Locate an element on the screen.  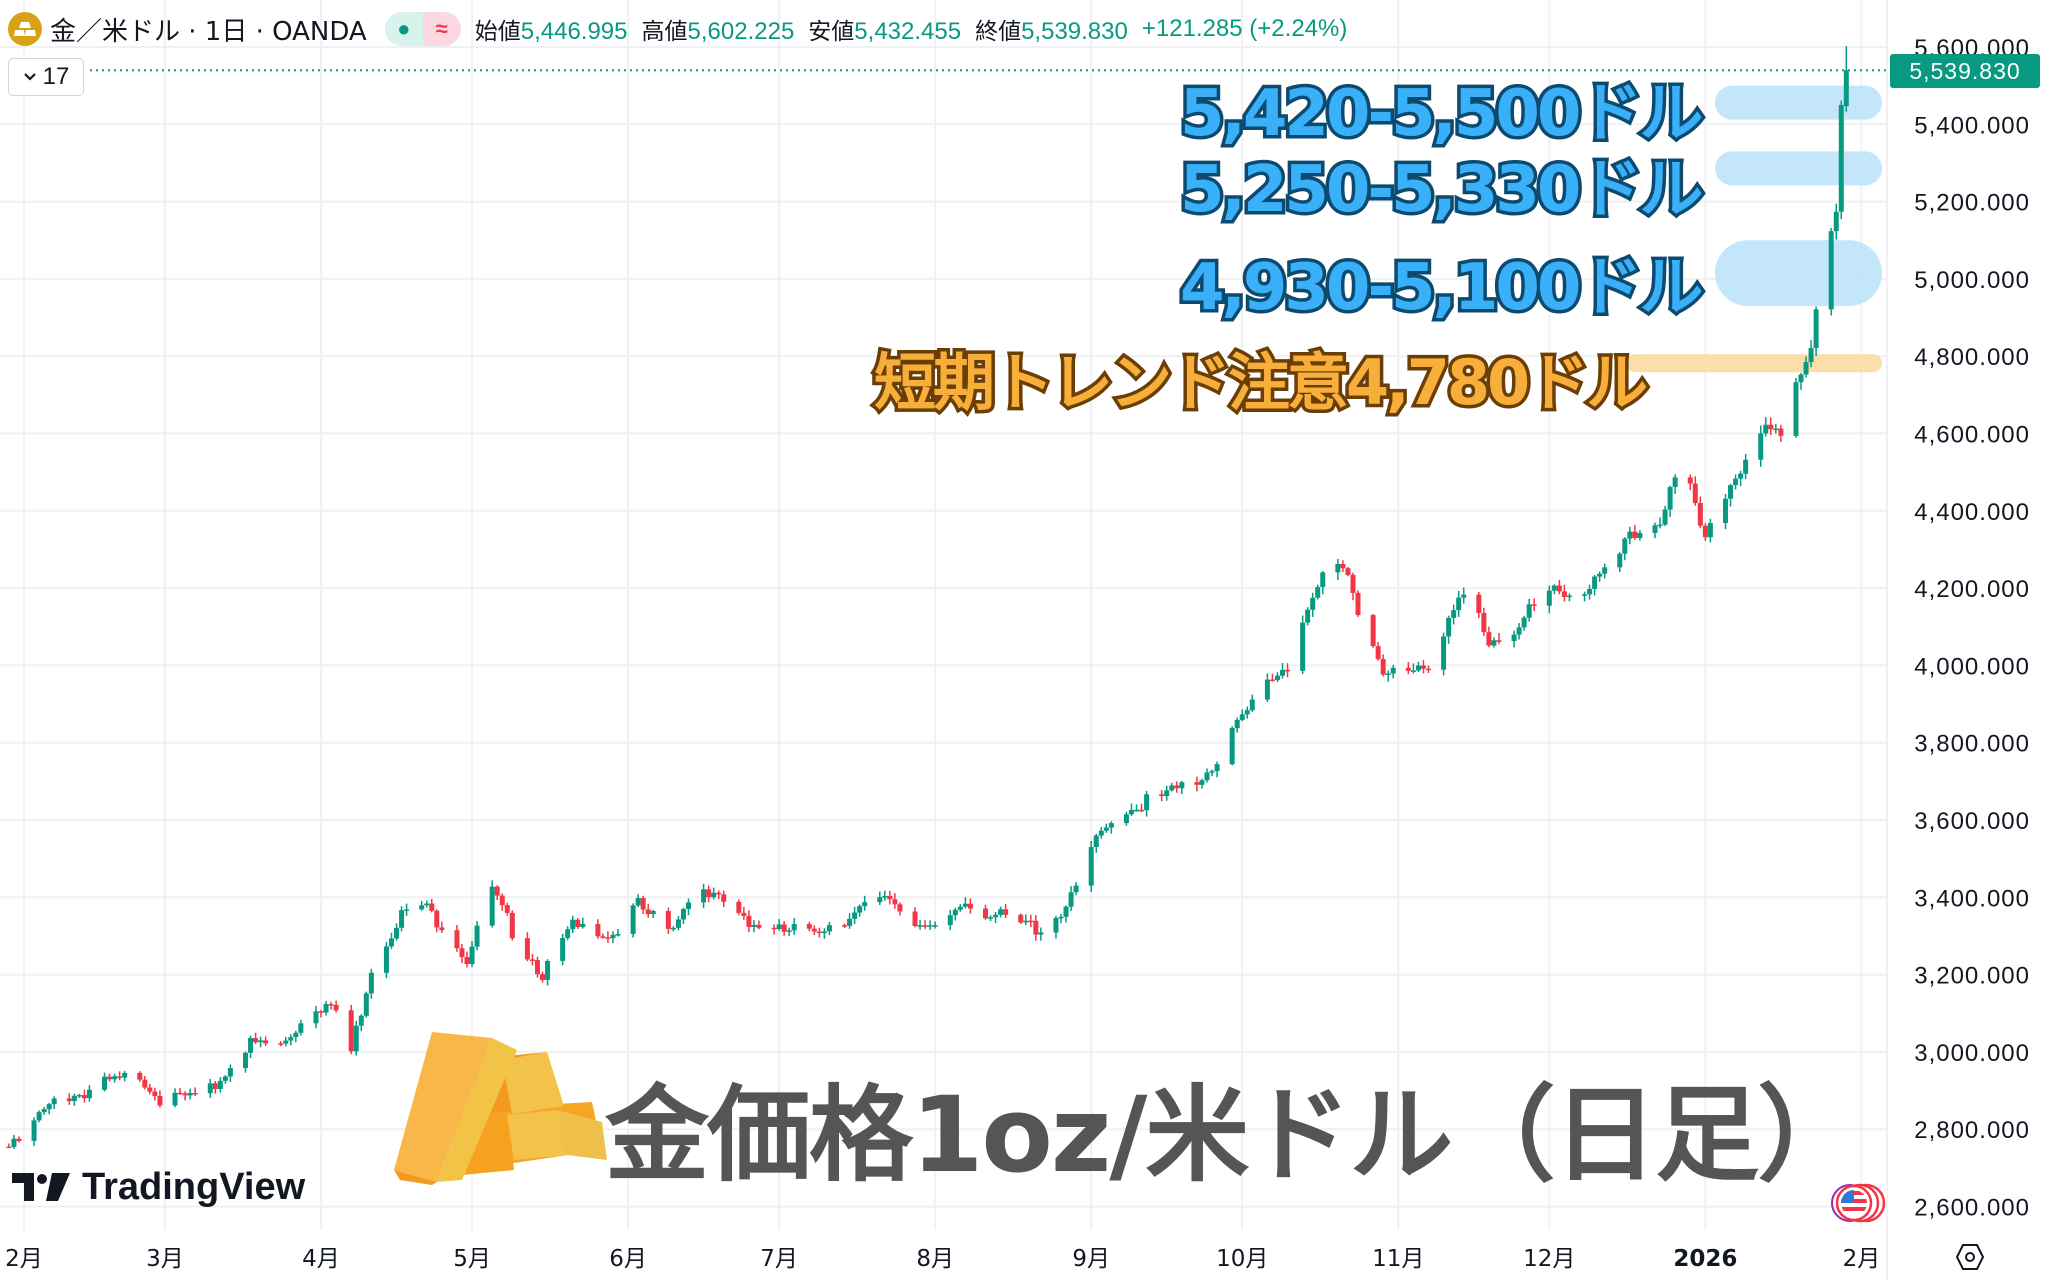
us-flag-currency-icon is located at coordinates (1859, 1203).